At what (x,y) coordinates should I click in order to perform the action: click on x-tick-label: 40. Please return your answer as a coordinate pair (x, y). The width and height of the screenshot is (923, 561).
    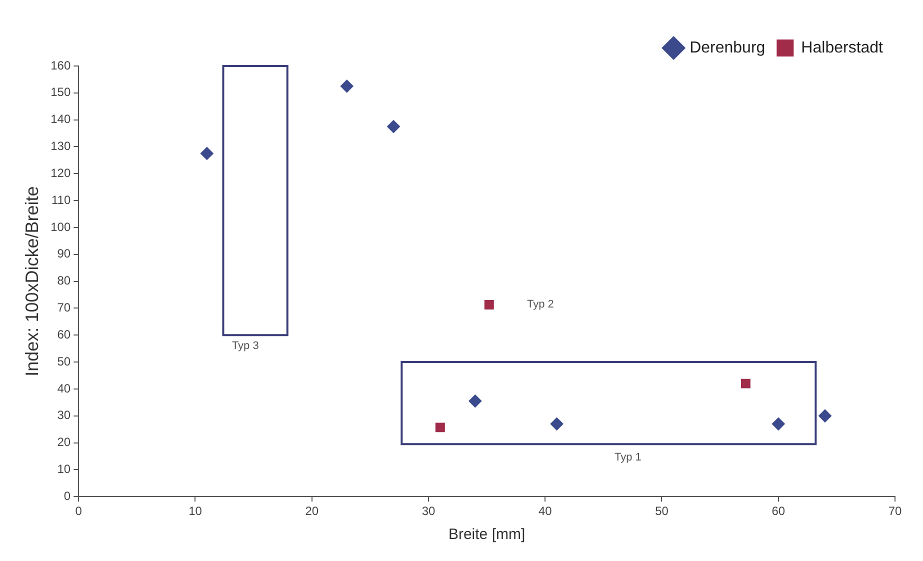
    Looking at the image, I should click on (545, 511).